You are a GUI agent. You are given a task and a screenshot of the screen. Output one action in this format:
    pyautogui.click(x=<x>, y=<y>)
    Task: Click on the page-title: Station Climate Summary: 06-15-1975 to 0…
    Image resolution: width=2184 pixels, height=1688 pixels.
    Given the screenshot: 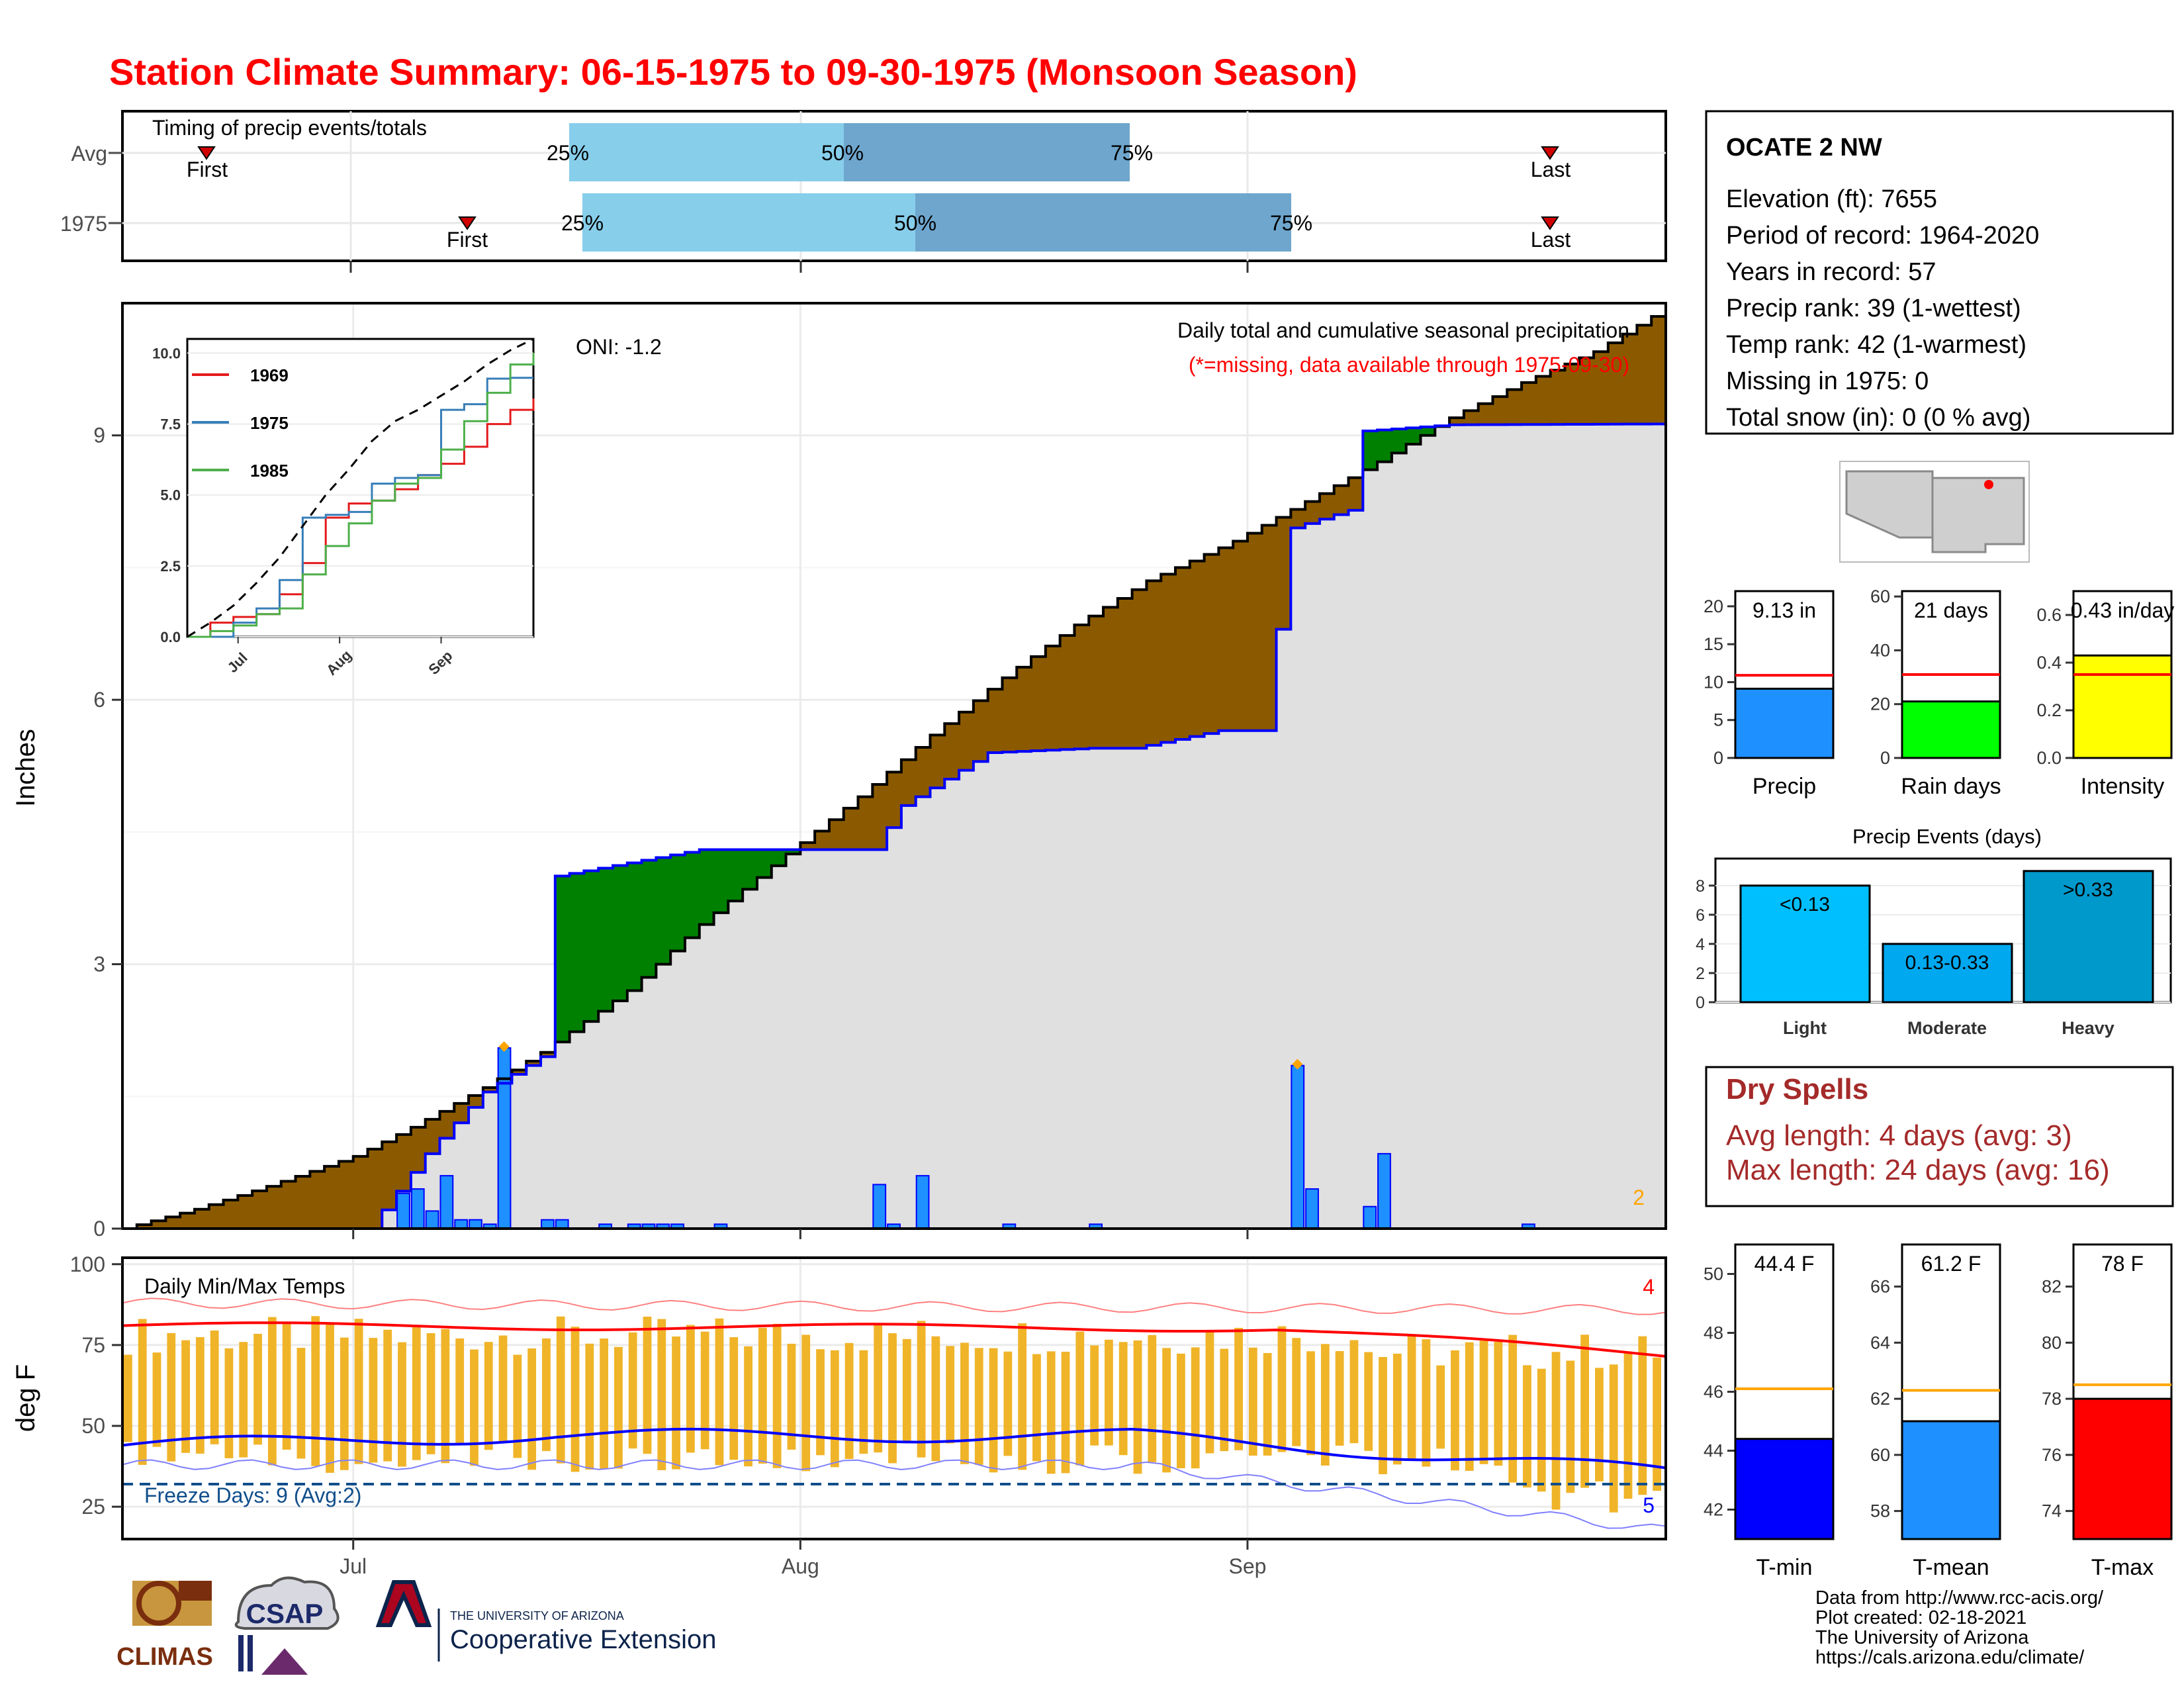 What is the action you would take?
    pyautogui.click(x=733, y=72)
    